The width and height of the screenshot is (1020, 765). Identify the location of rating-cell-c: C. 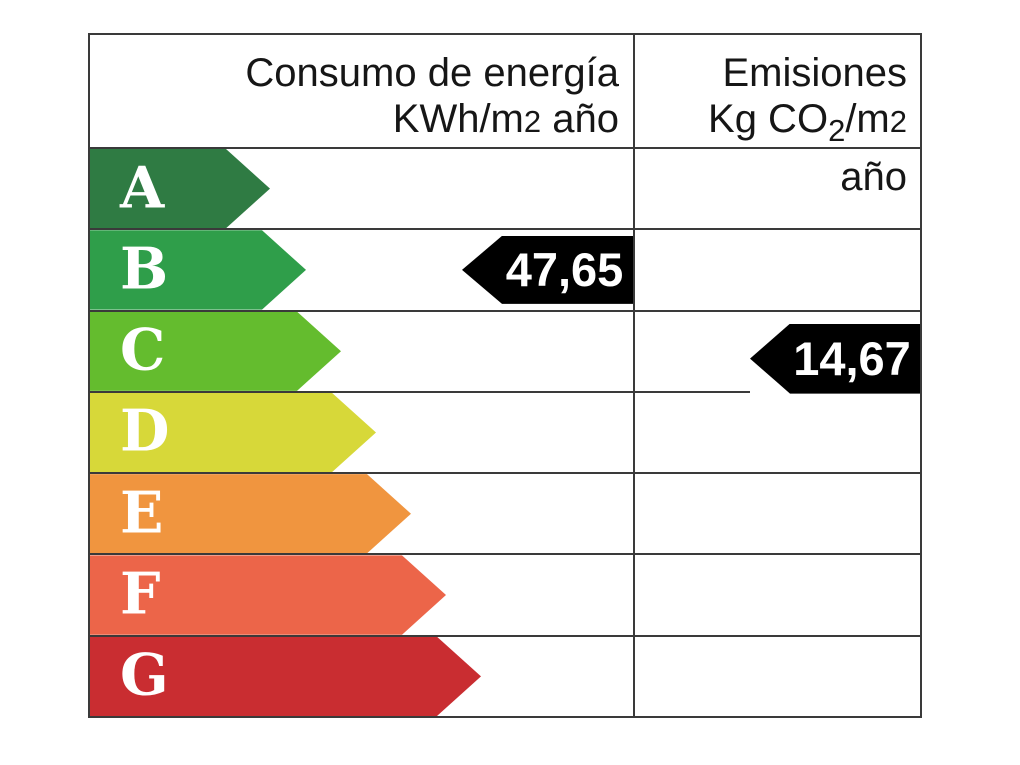
(362, 351).